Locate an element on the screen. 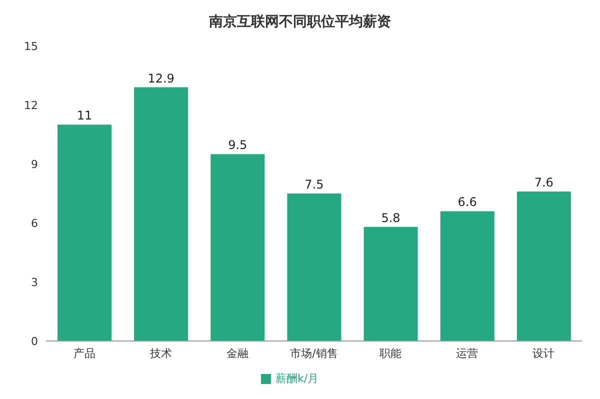 This screenshot has height=399, width=600. x-tick-label: 市场/销售 is located at coordinates (314, 353).